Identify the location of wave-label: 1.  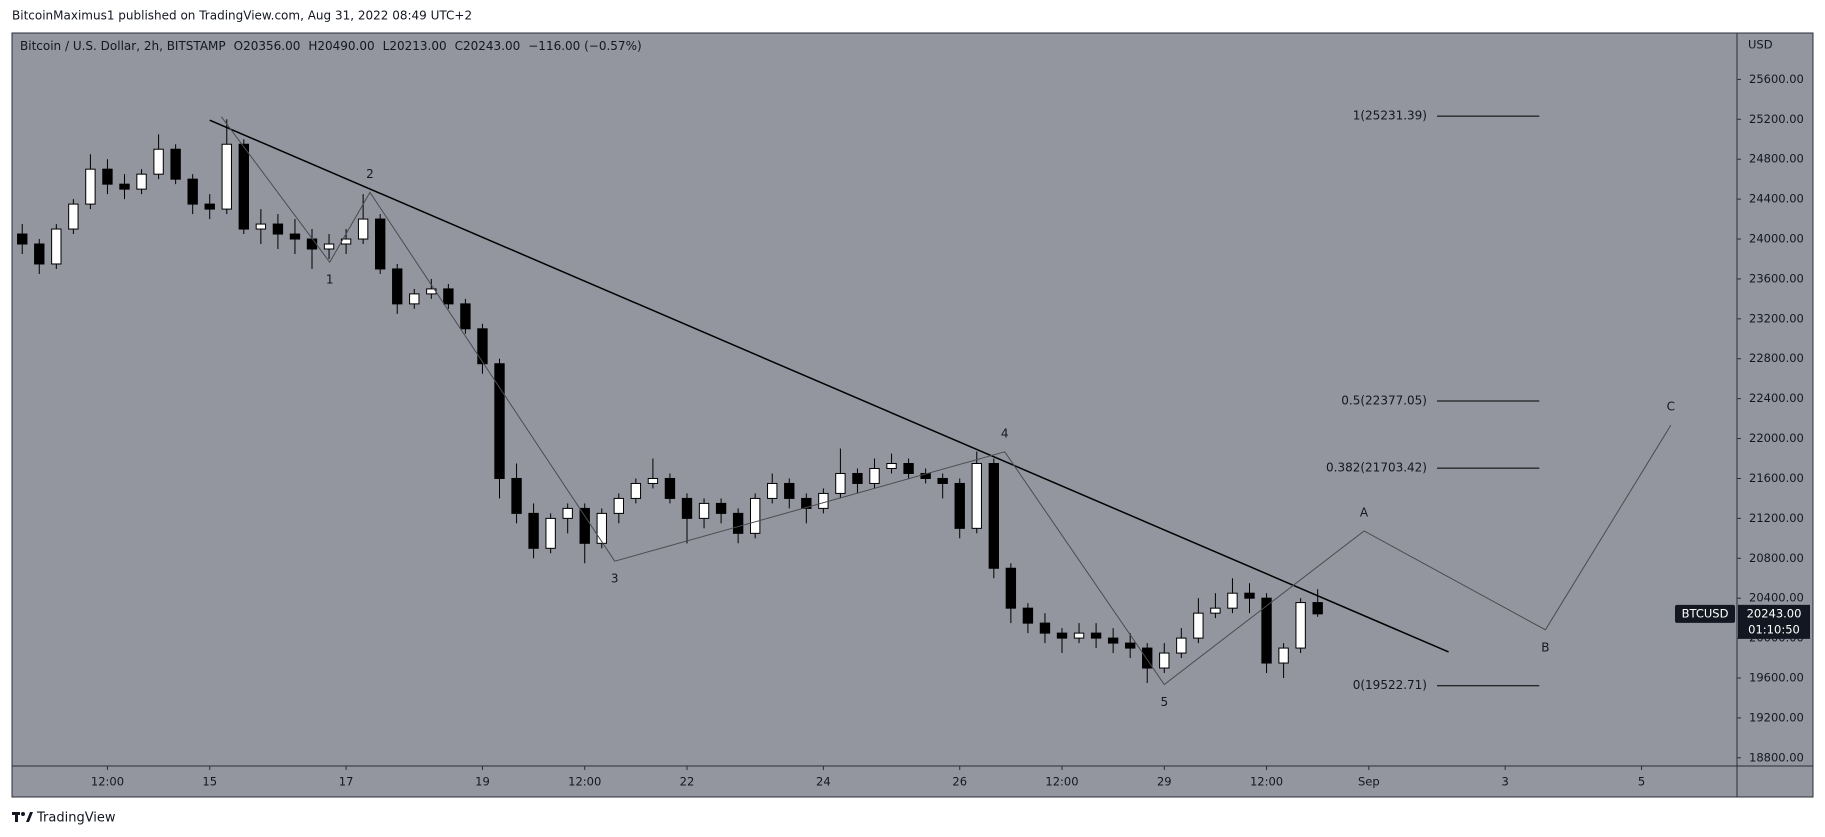
(330, 280).